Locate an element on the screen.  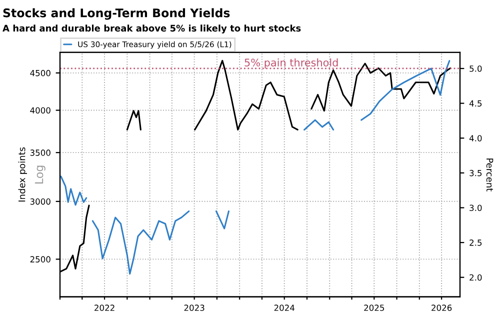
y-tick-label: 3000 is located at coordinates (40, 201).